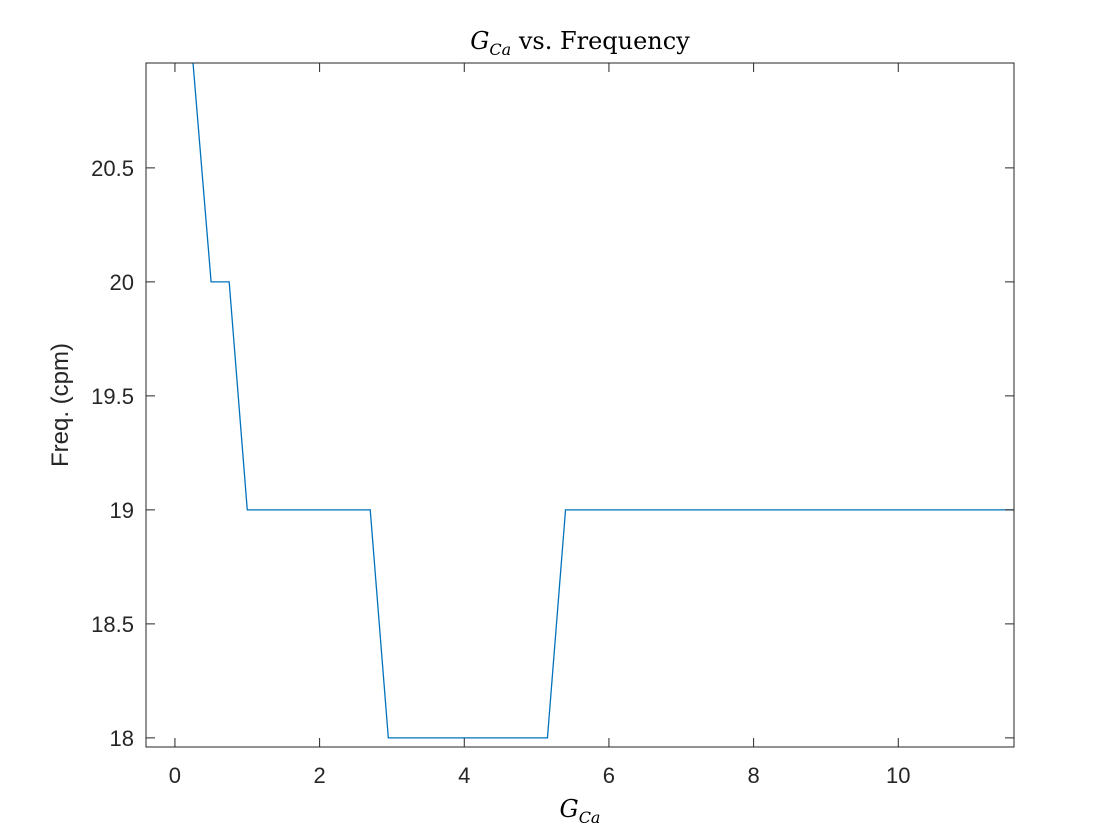  What do you see at coordinates (112, 396) in the screenshot?
I see `y-tick-label: 19.5` at bounding box center [112, 396].